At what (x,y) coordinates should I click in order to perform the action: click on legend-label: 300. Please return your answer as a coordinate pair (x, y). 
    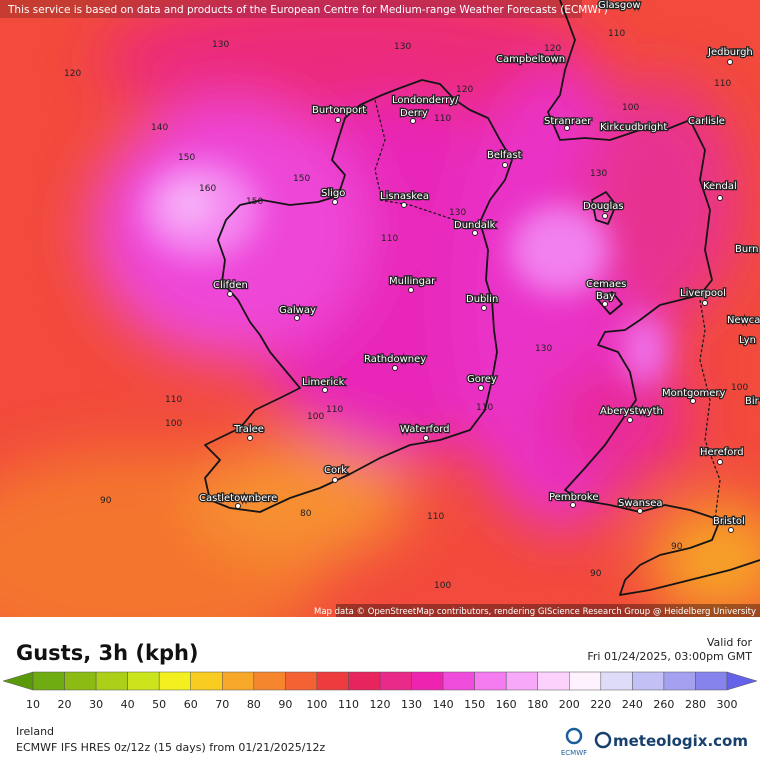
    Looking at the image, I should click on (727, 704).